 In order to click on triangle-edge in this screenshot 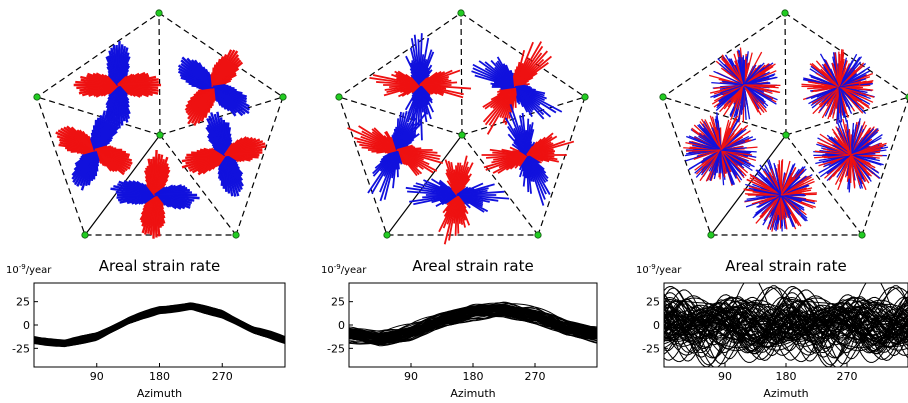, I will do `click(500, 185)`.